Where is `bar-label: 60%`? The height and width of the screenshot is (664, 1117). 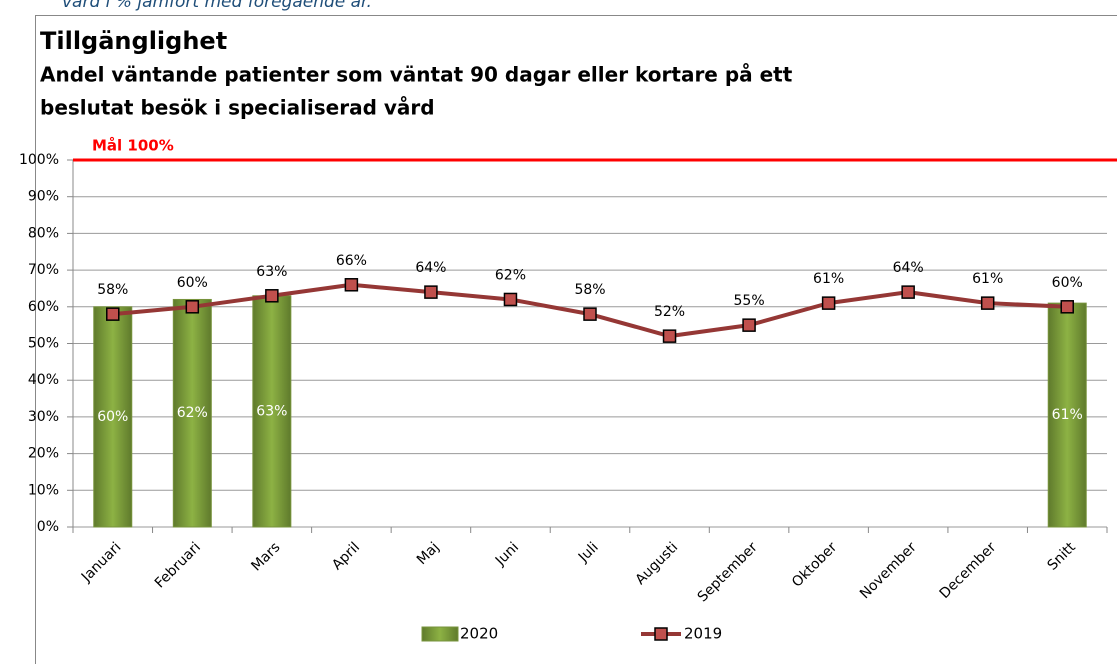
bar-label: 60% is located at coordinates (112, 417).